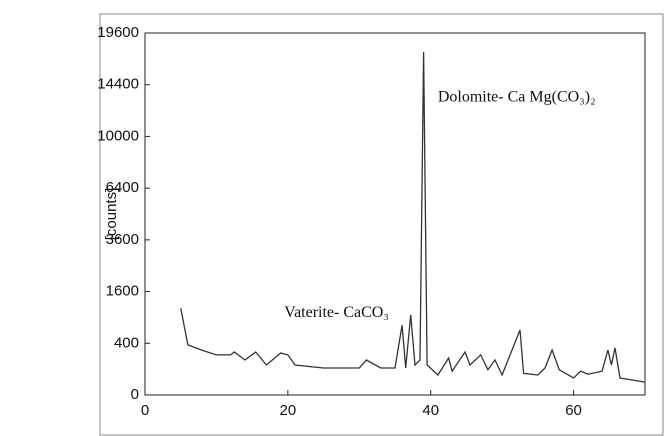  I want to click on y-tick-label: 14400, so click(118, 84).